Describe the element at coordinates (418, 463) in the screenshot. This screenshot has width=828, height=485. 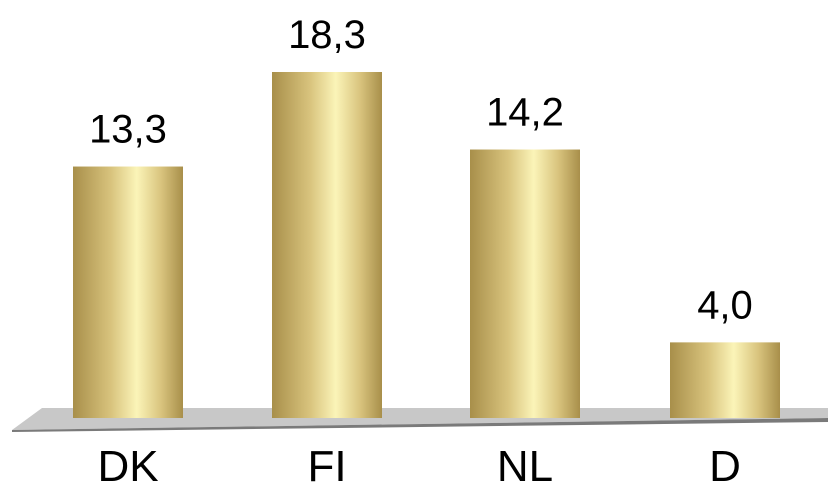
I see `category-labels: DK FI NL D` at that location.